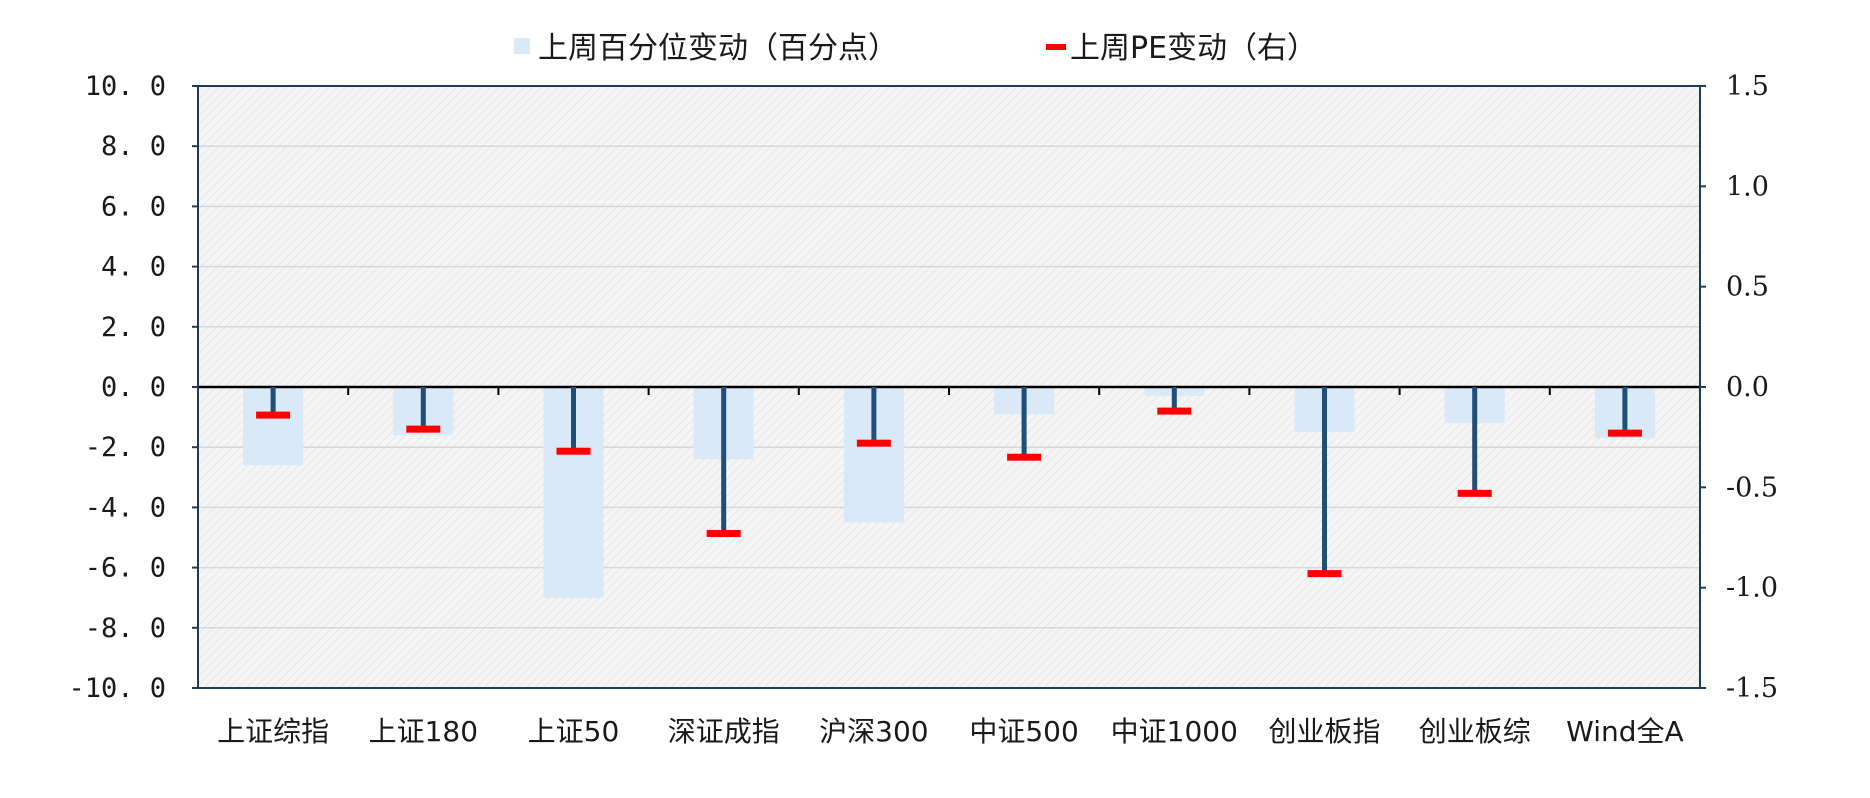 Image resolution: width=1870 pixels, height=798 pixels. What do you see at coordinates (873, 731) in the screenshot?
I see `category-label: 沪深300` at bounding box center [873, 731].